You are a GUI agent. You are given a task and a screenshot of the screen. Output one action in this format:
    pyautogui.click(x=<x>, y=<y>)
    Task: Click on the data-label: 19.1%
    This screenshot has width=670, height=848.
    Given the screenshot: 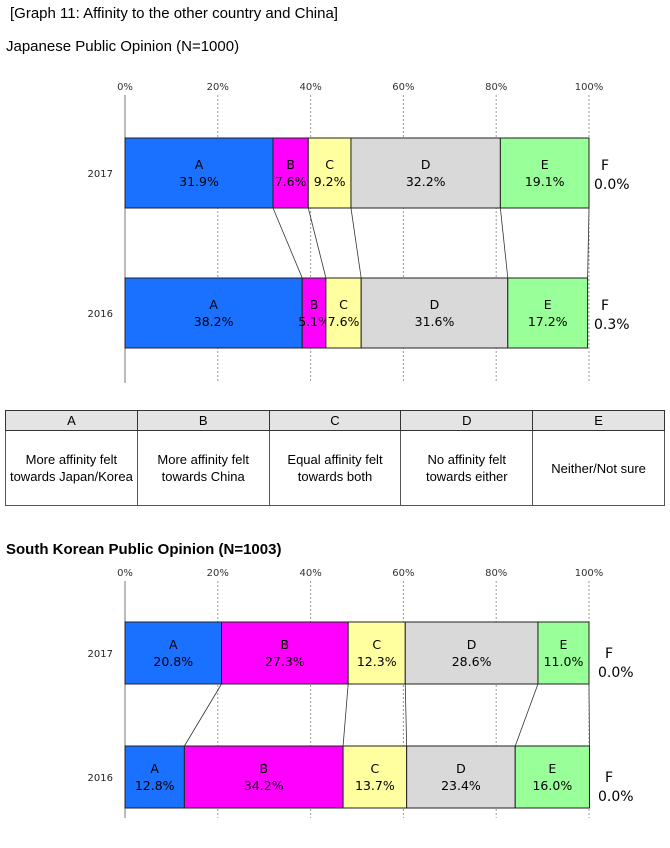 What is the action you would take?
    pyautogui.click(x=545, y=181)
    